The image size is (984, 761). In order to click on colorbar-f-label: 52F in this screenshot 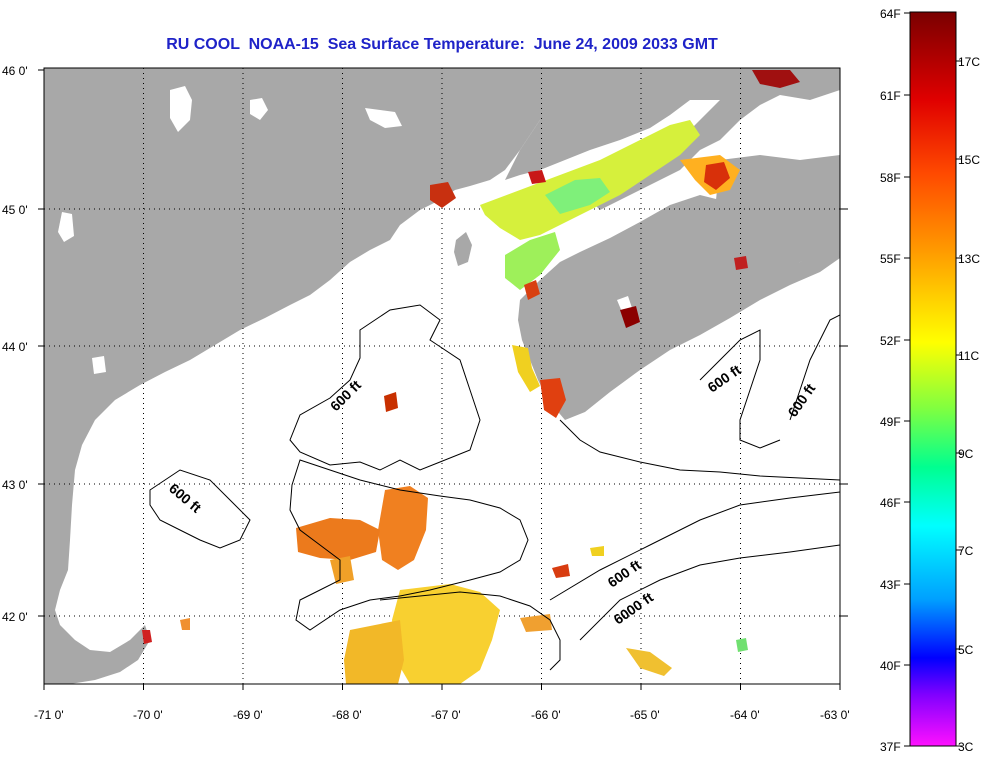, I will do `click(890, 341)`.